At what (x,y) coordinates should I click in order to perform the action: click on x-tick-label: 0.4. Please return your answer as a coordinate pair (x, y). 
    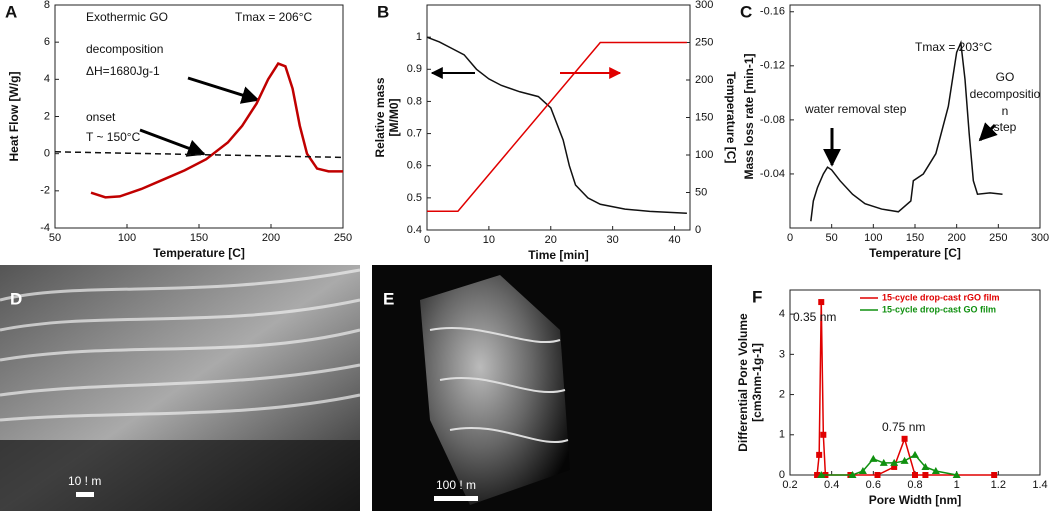
    Looking at the image, I should click on (831, 485).